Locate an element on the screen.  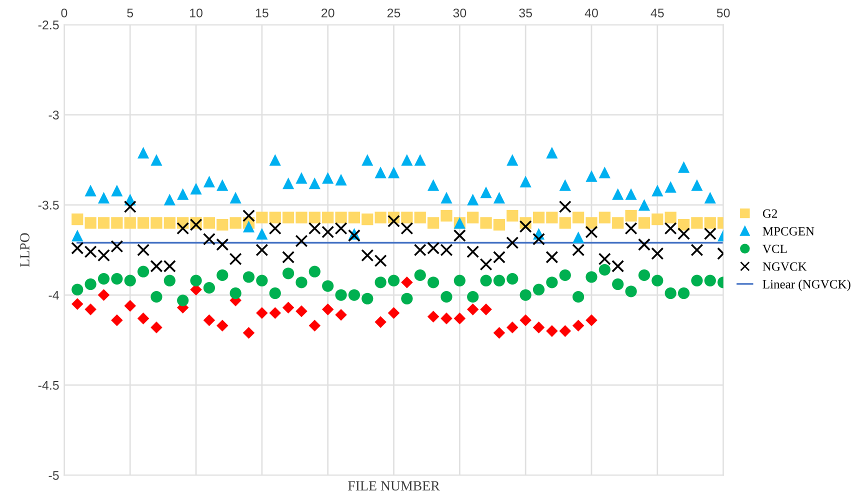
legend-label: G2 is located at coordinates (769, 213).